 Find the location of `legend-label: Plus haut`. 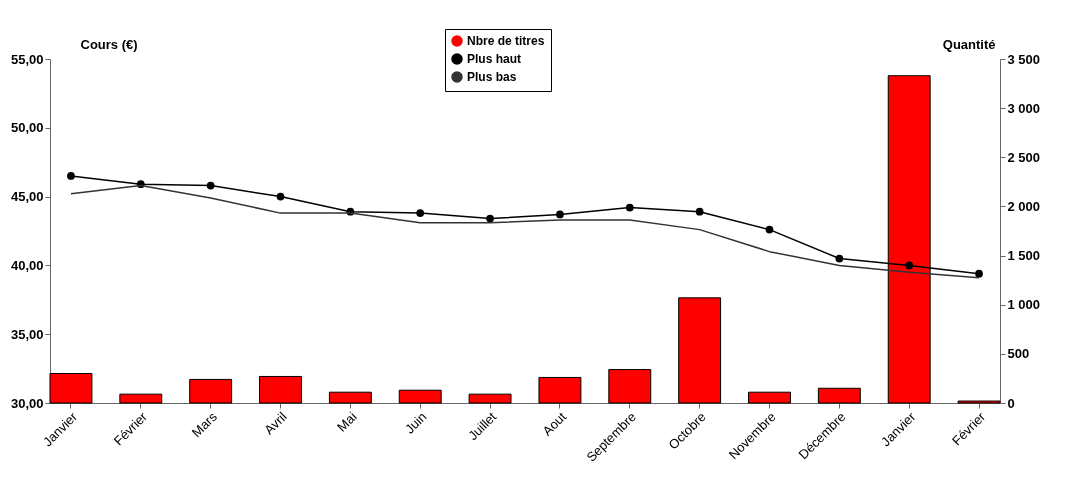

legend-label: Plus haut is located at coordinates (494, 59).